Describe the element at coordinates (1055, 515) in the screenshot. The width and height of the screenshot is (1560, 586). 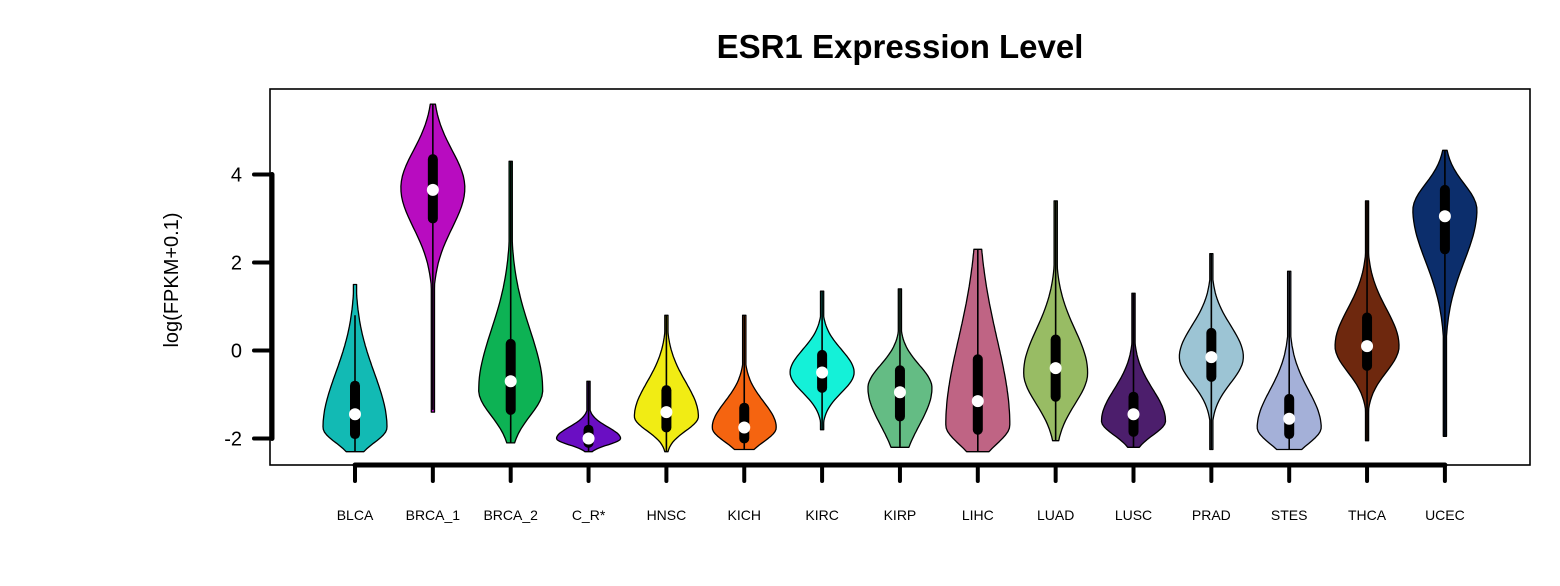
I see `x-tick-label: LUAD` at that location.